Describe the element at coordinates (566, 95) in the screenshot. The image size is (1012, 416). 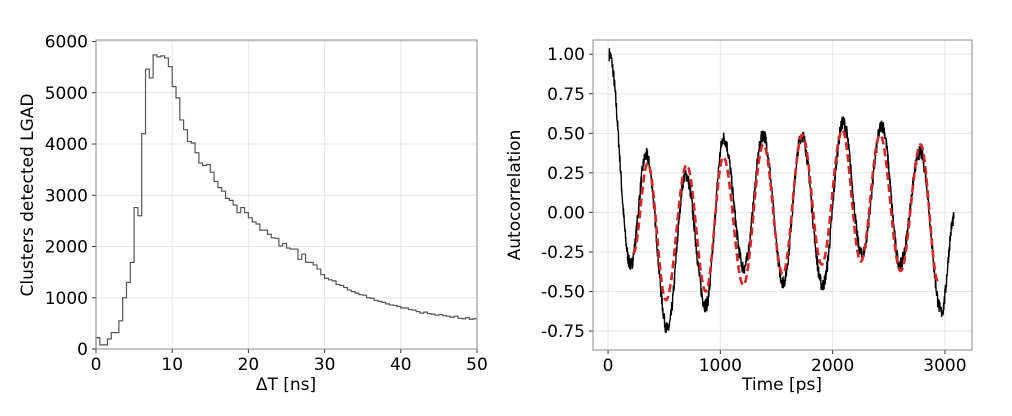
I see `right-y-tick-label: 0.75` at that location.